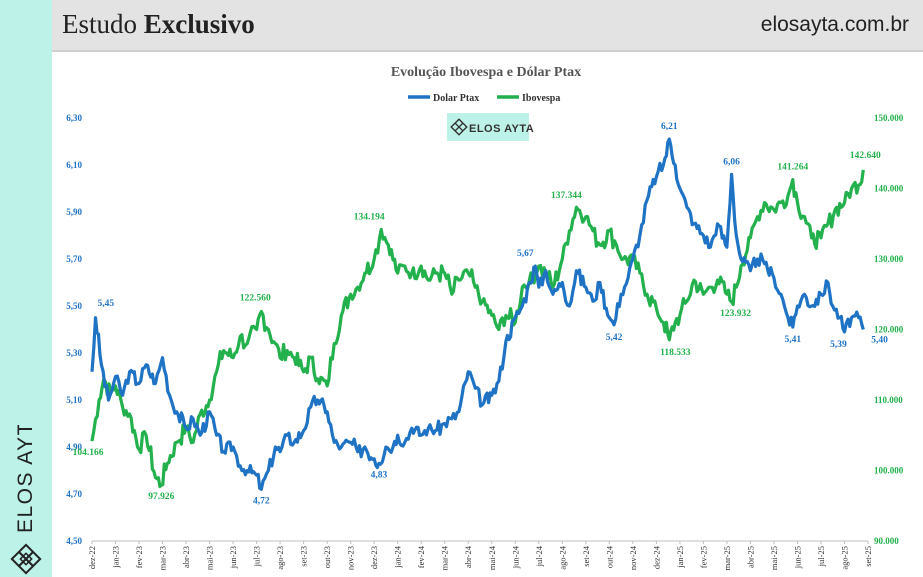 The height and width of the screenshot is (577, 923). What do you see at coordinates (74, 212) in the screenshot?
I see `y-left-tick-label: 5,90` at bounding box center [74, 212].